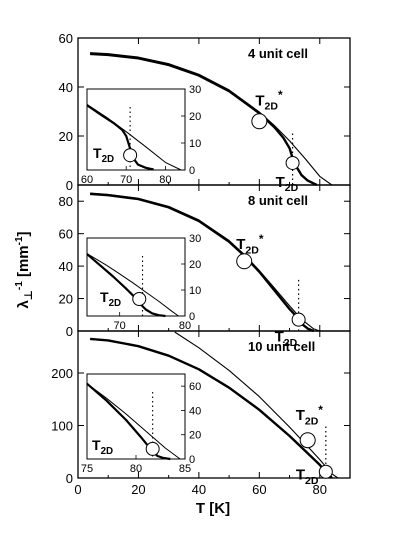 Image resolution: width=415 pixels, height=537 pixels. I want to click on x-axis-title: T [K], so click(213, 508).